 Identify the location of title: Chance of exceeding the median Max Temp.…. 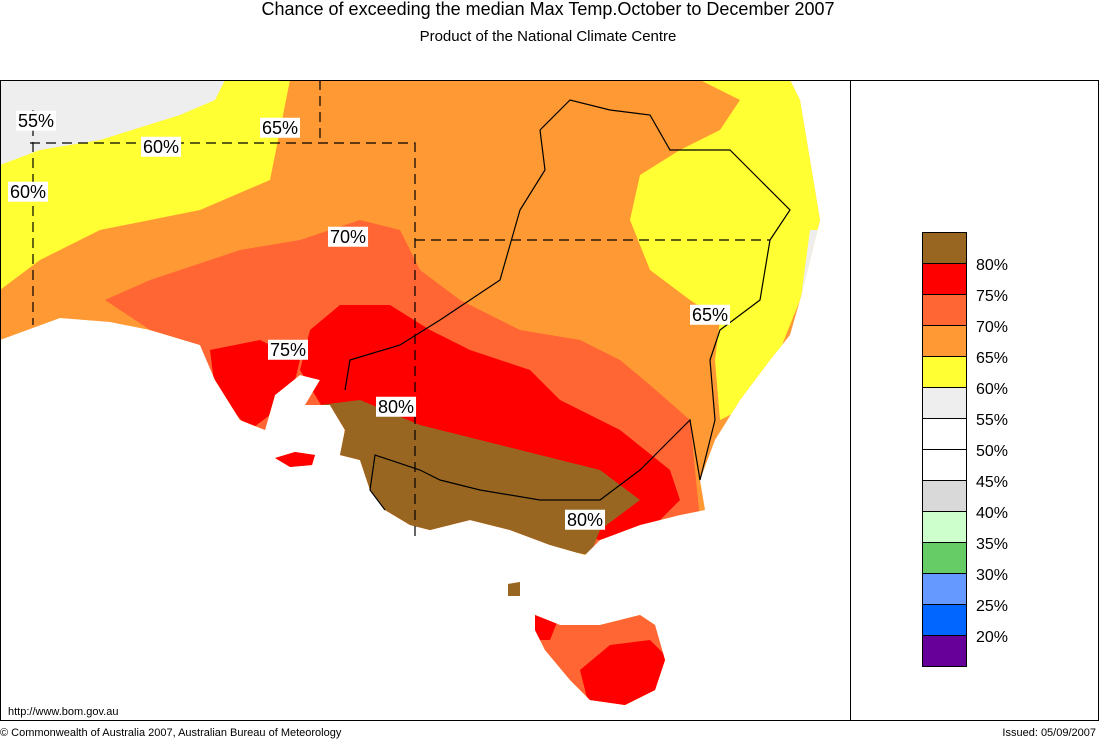
(548, 9).